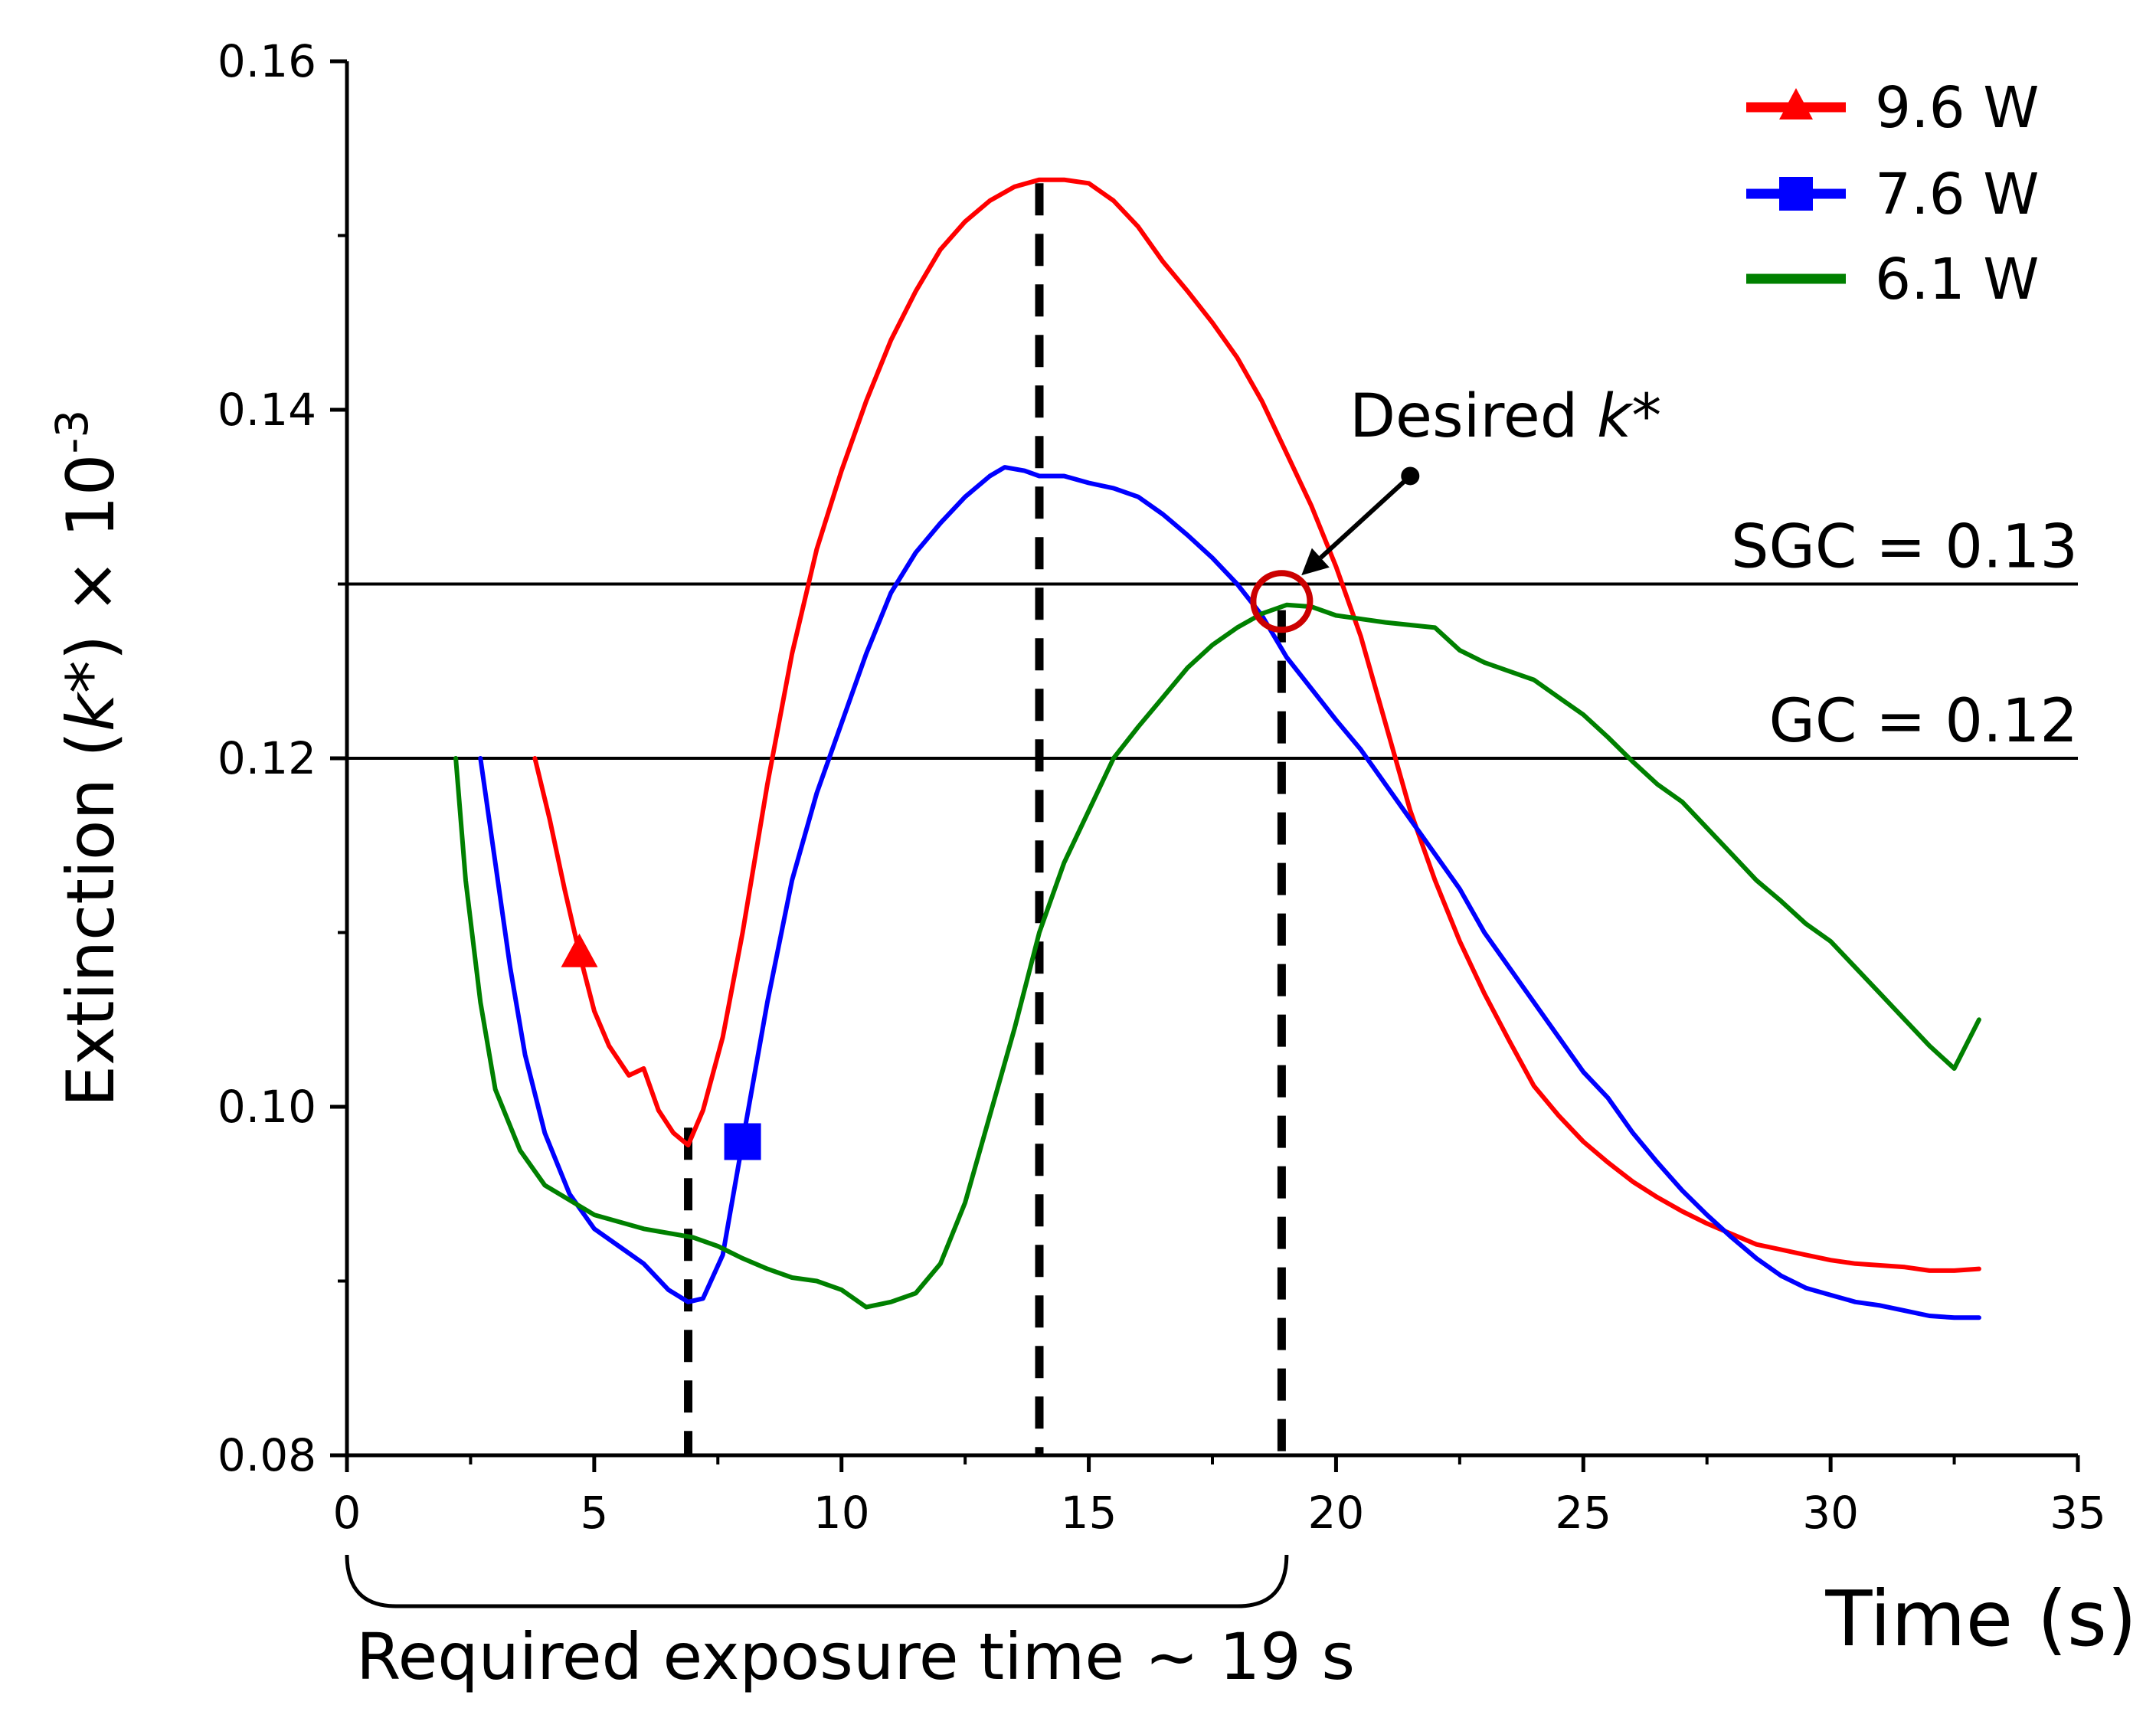 The height and width of the screenshot is (1718, 2156). Describe the element at coordinates (579, 950) in the screenshot. I see `marker-triangle-9-6-w` at that location.